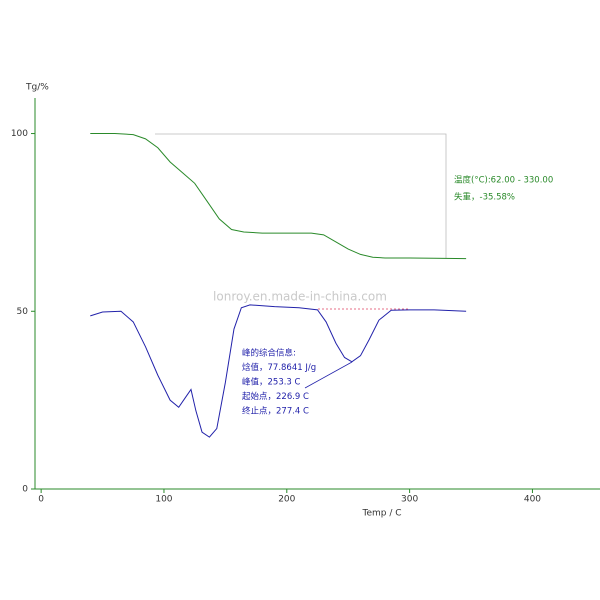  Describe the element at coordinates (484, 197) in the screenshot. I see `tg-annotation: 失重，-35.58%` at that location.